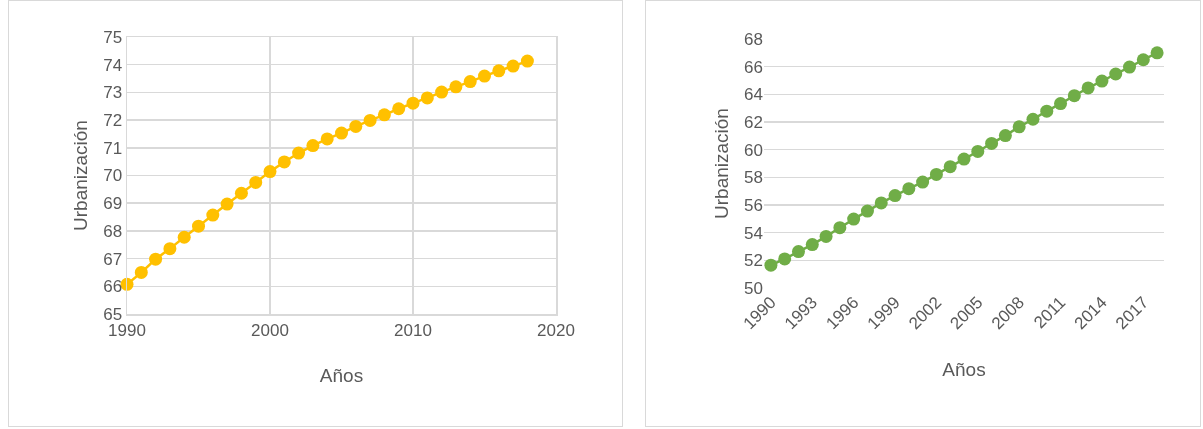 The height and width of the screenshot is (429, 1203). I want to click on y-tick-label: 67, so click(113, 259).